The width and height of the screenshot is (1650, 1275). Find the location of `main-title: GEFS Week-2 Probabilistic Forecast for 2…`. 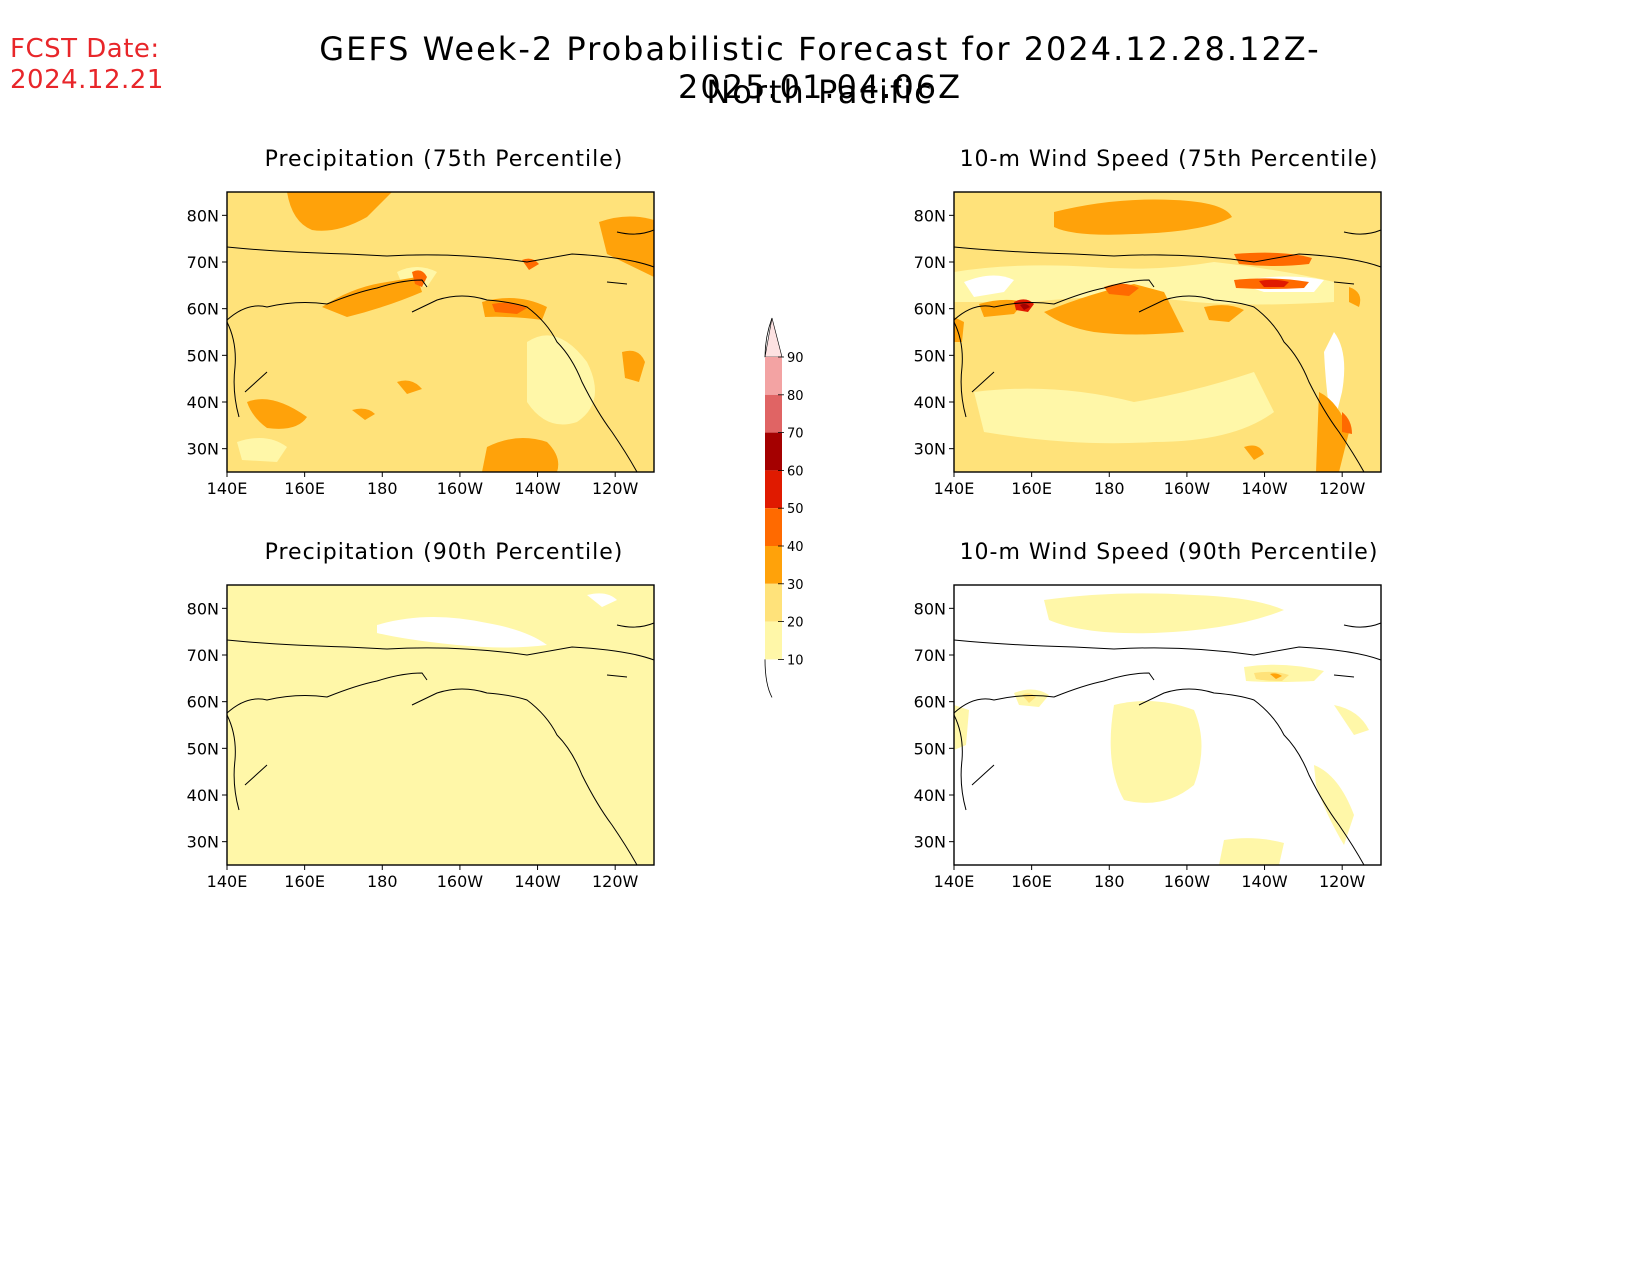

main-title: GEFS Week-2 Probabilistic Forecast for 2… is located at coordinates (820, 68).